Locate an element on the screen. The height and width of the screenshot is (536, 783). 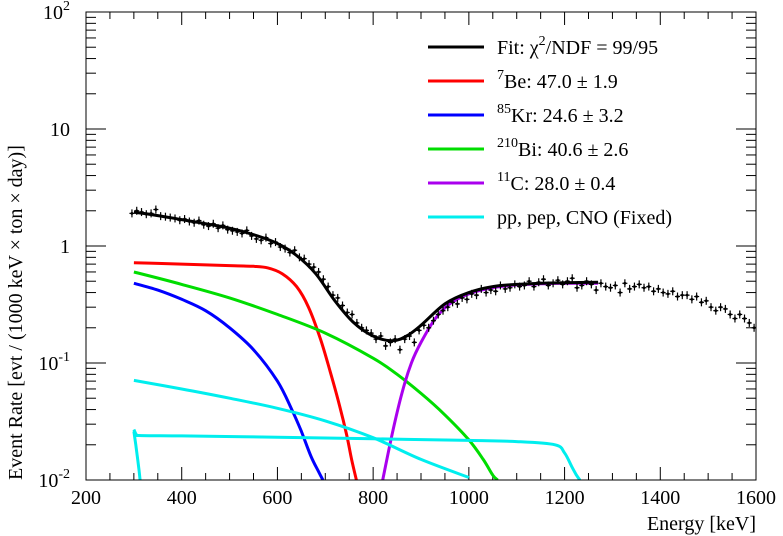
legend-label-be7: 7Be: 47.0 ± 1.9 is located at coordinates (557, 80).